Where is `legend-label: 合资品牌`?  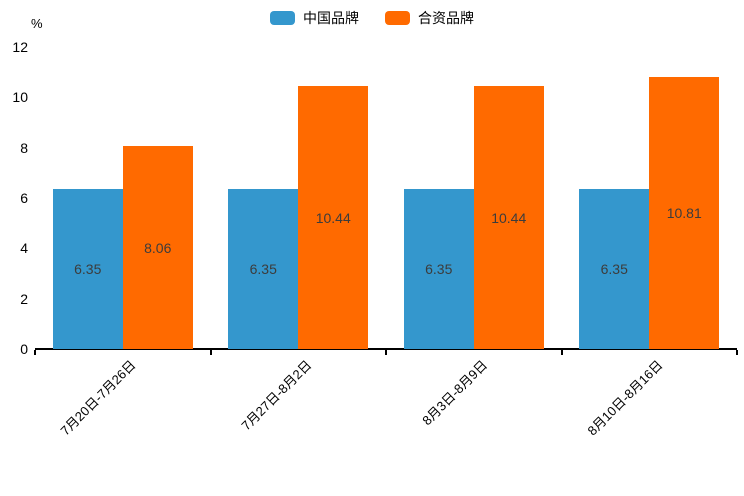 legend-label: 合资品牌 is located at coordinates (446, 18).